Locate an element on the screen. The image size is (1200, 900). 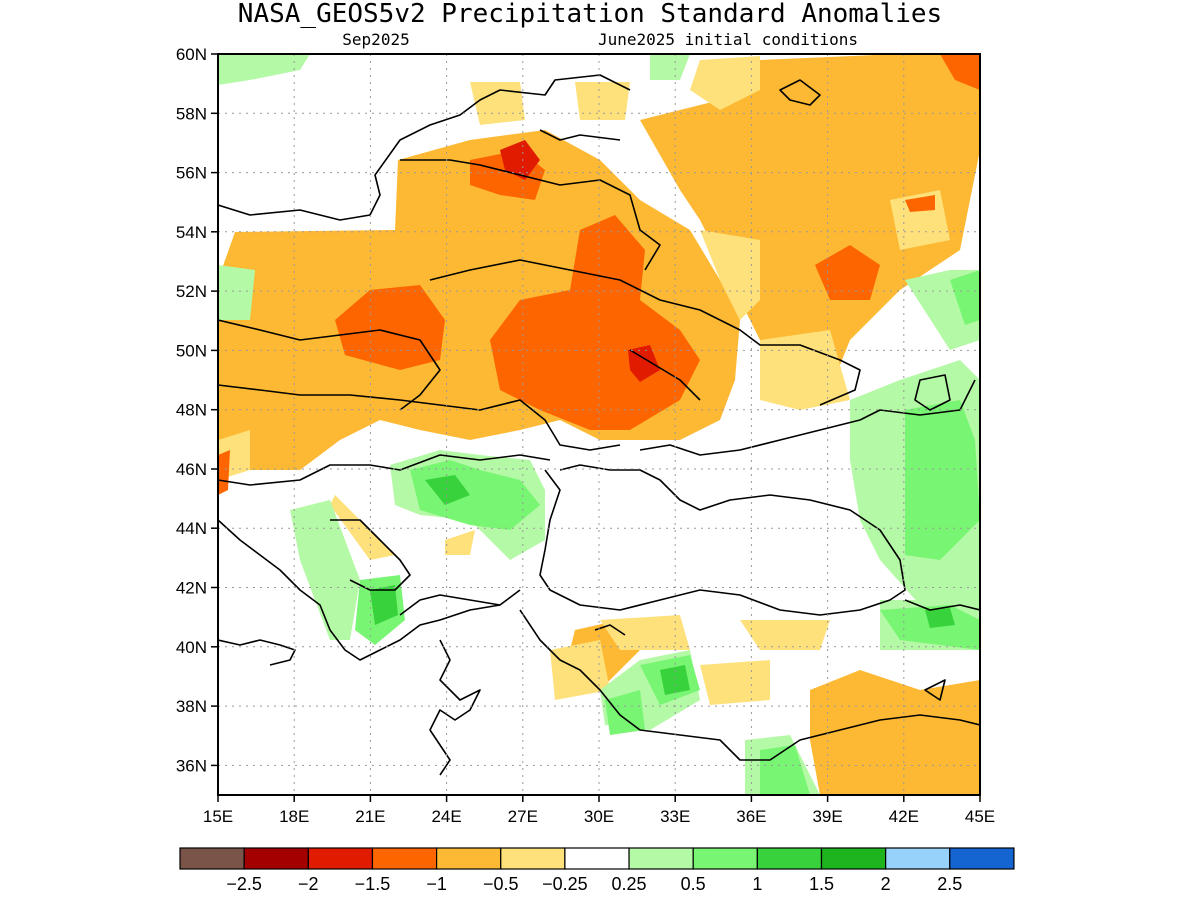
lat-label: 58N is located at coordinates (191, 113).